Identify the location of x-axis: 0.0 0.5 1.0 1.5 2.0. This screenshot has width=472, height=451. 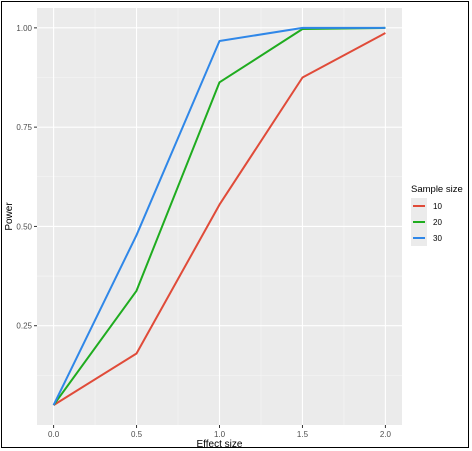
(220, 432).